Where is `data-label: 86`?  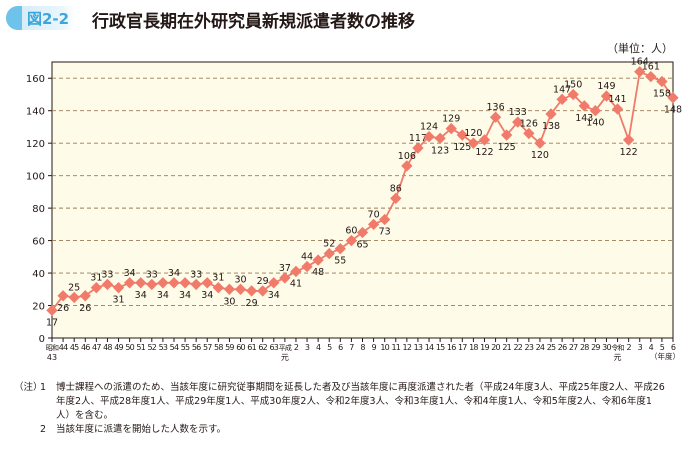
data-label: 86 is located at coordinates (396, 188).